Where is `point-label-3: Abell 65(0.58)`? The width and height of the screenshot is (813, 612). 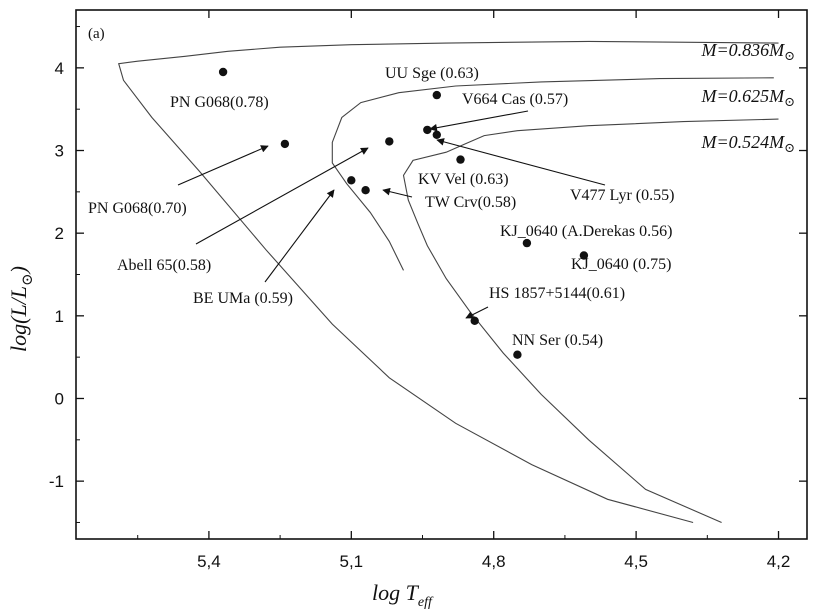
point-label-3: Abell 65(0.58) is located at coordinates (164, 265).